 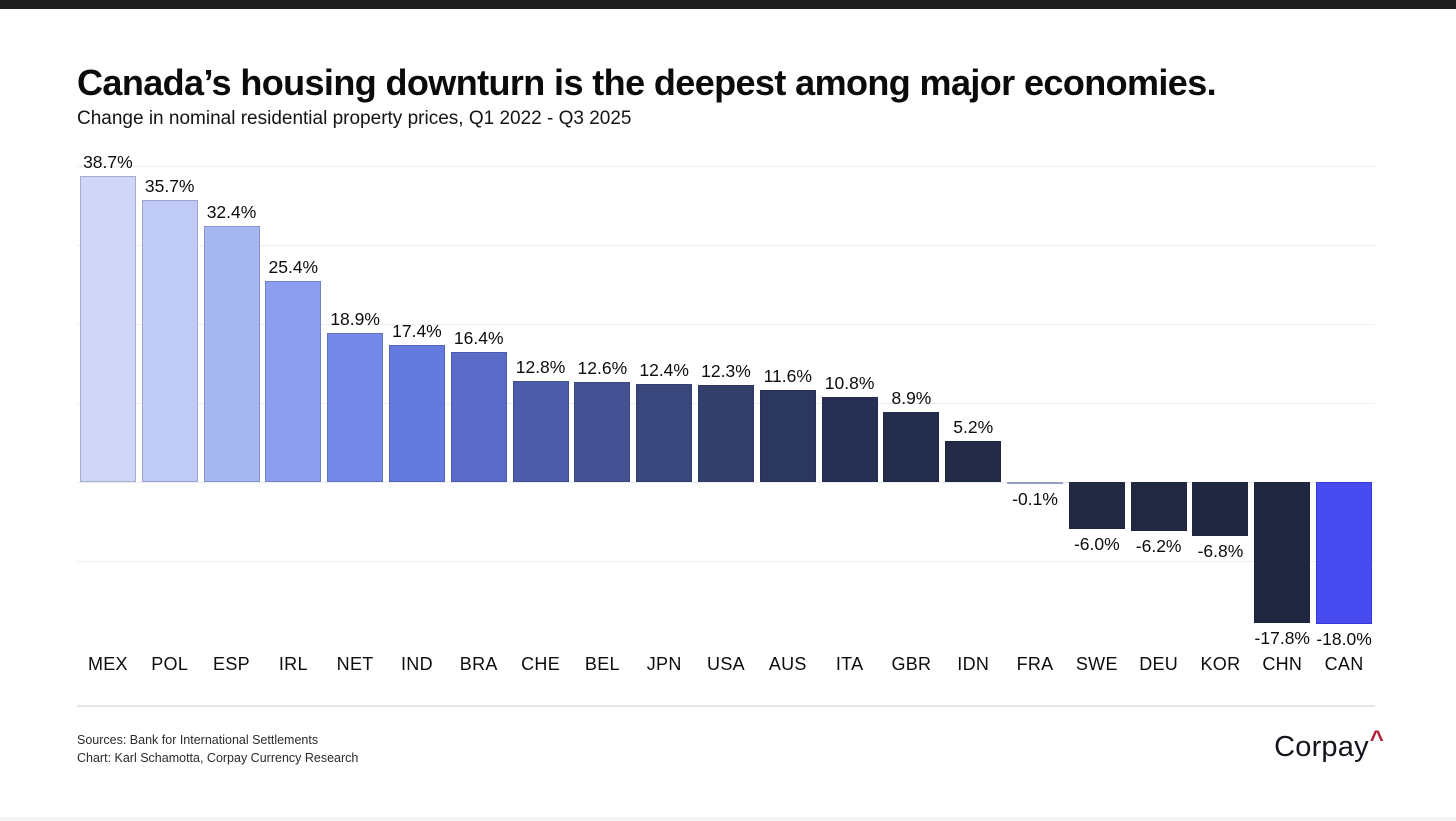 What do you see at coordinates (355, 318) in the screenshot?
I see `value-label-net: 18.9%` at bounding box center [355, 318].